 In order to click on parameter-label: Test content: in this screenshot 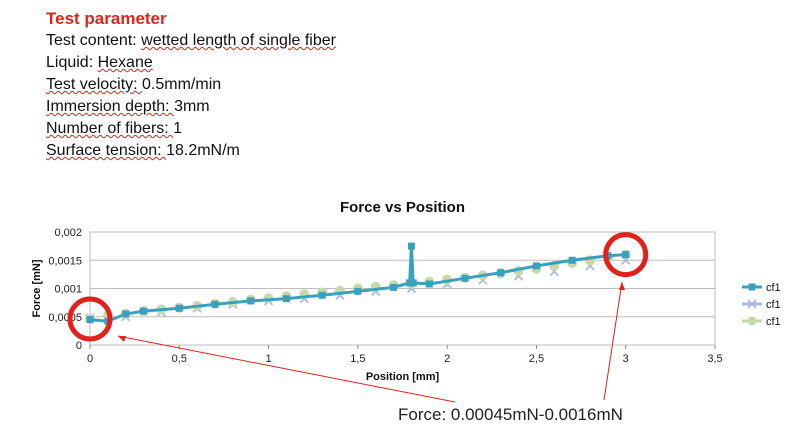, I will do `click(94, 40)`.